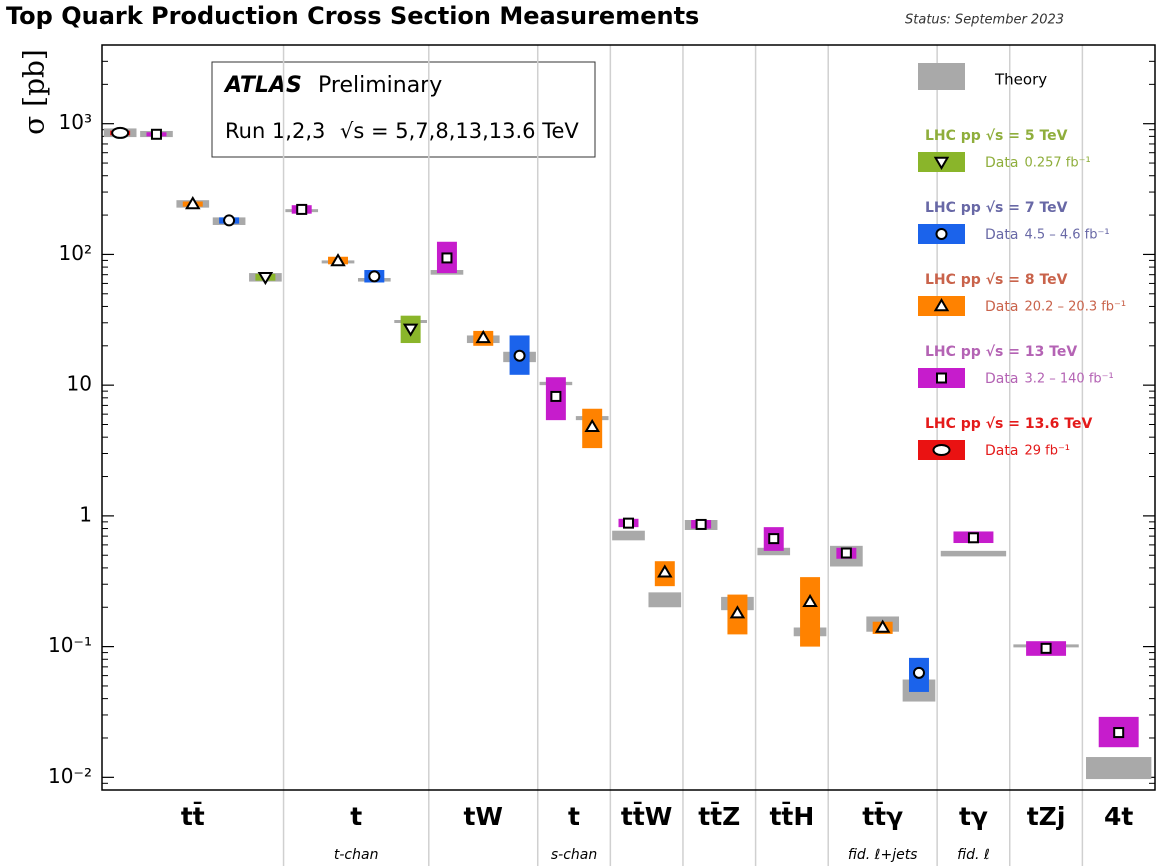  What do you see at coordinates (1008, 424) in the screenshot?
I see `legend-title: LHC pp √s = 13.6 TeV` at bounding box center [1008, 424].